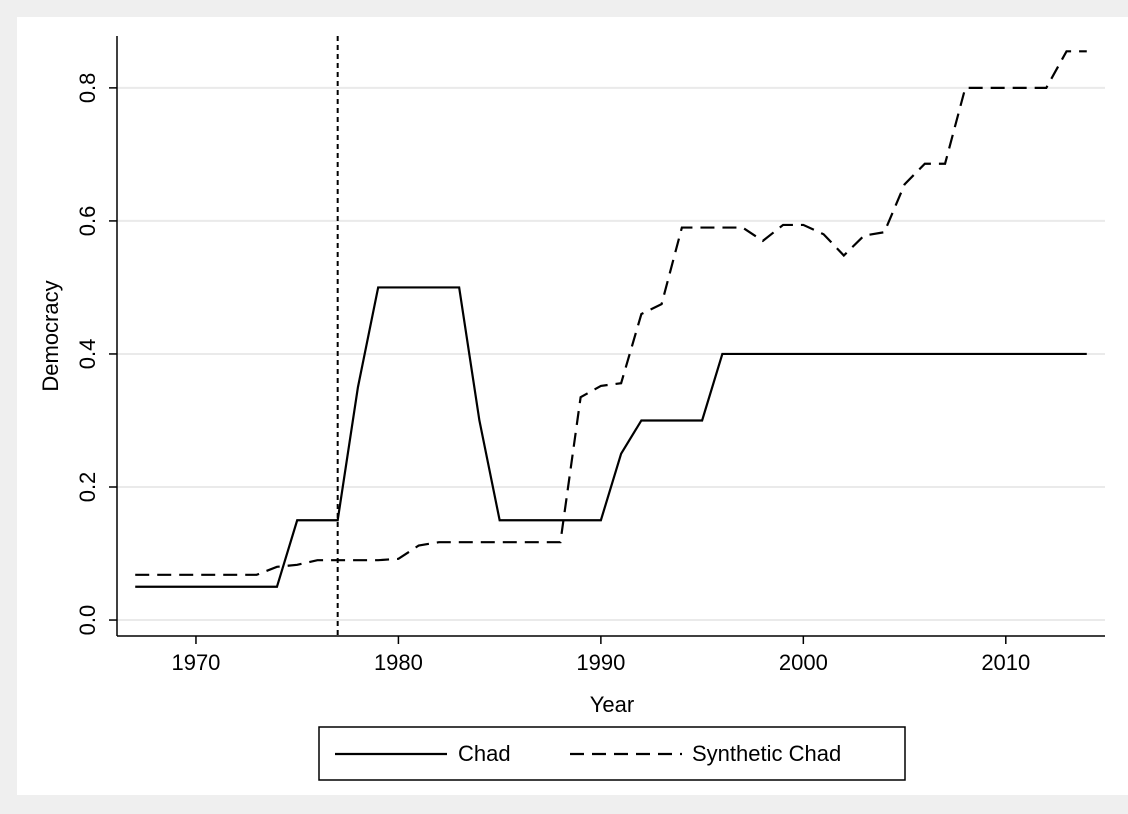  I want to click on y-tick-label: 0.4, so click(87, 354).